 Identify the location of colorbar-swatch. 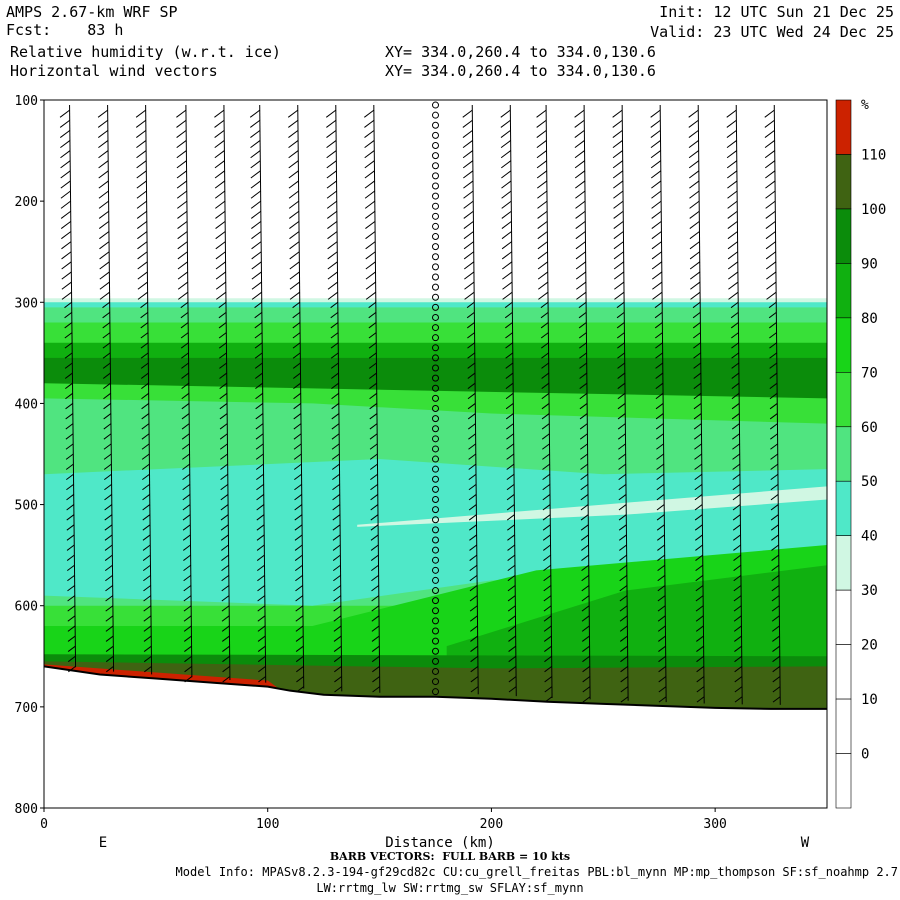
(843, 236).